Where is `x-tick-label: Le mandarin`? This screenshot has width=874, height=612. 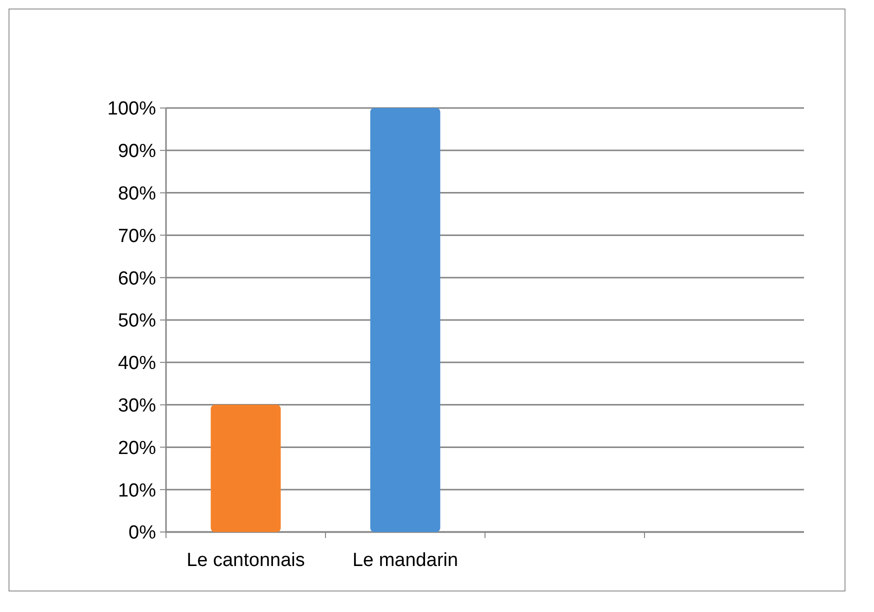
x-tick-label: Le mandarin is located at coordinates (405, 560).